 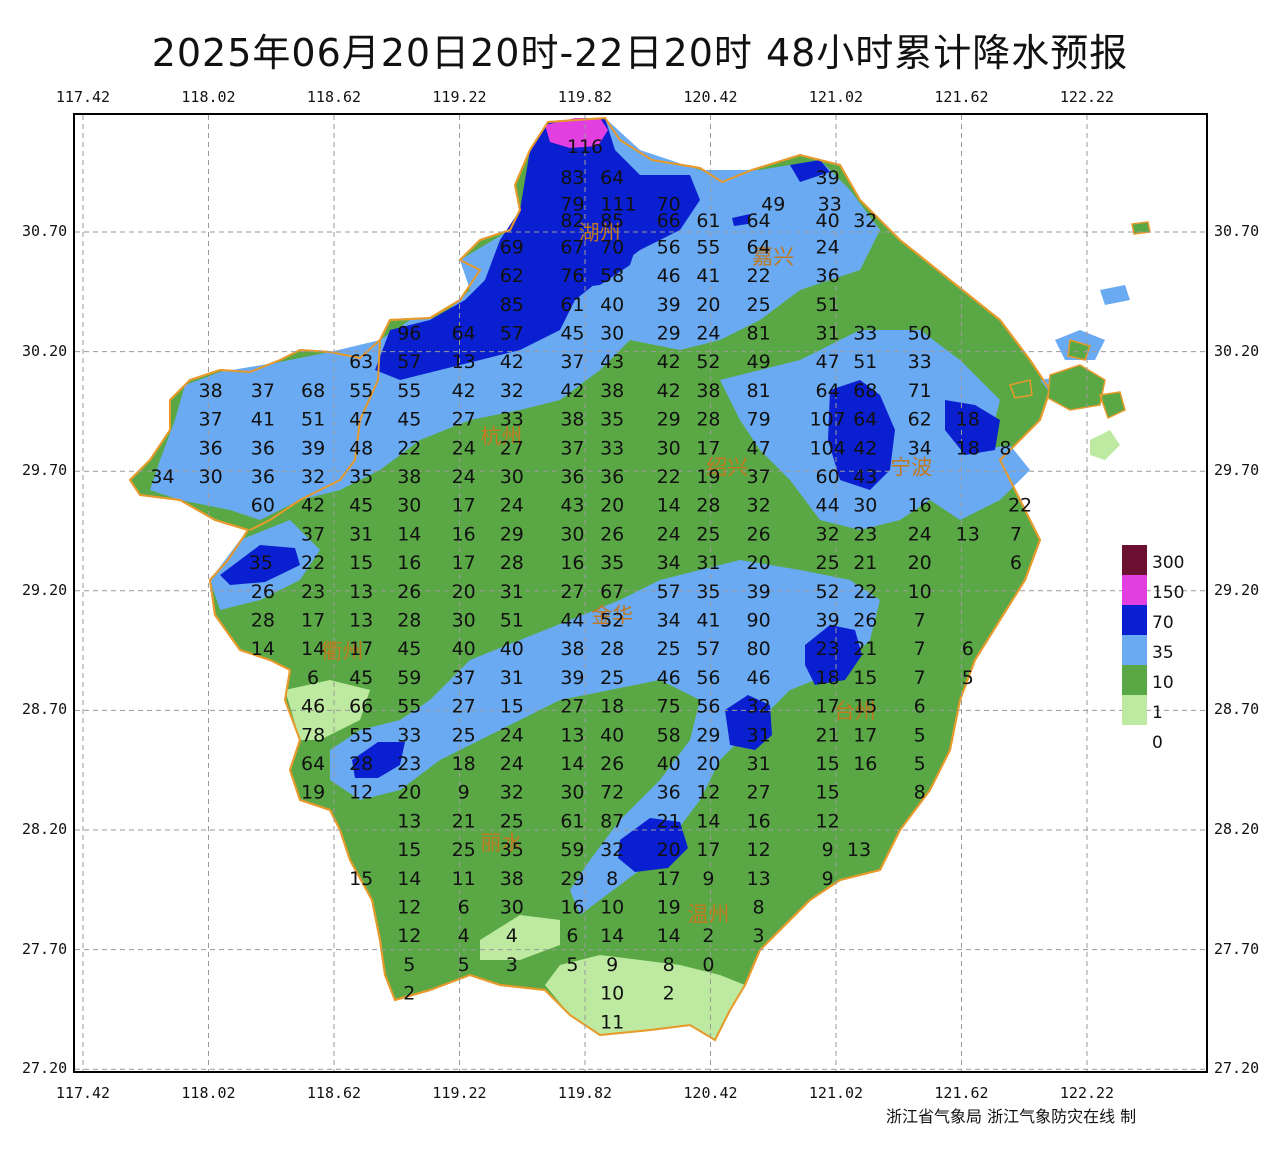 I want to click on station-value: 21, so click(x=464, y=821).